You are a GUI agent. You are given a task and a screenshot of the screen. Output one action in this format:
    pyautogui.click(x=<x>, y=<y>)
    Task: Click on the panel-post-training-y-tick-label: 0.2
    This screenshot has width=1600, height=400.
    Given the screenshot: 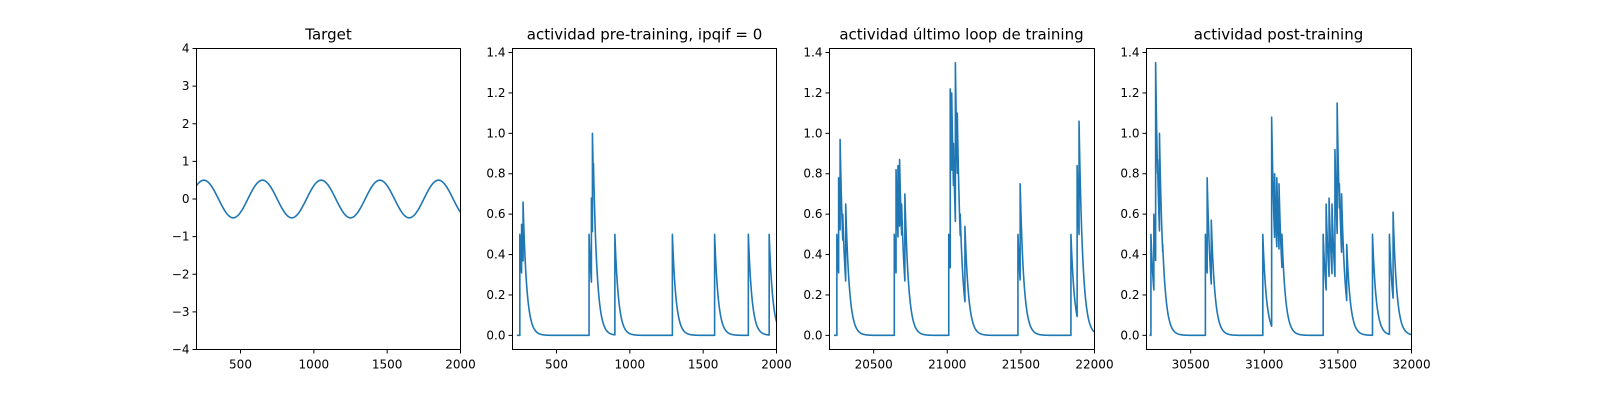 What is the action you would take?
    pyautogui.click(x=1129, y=295)
    